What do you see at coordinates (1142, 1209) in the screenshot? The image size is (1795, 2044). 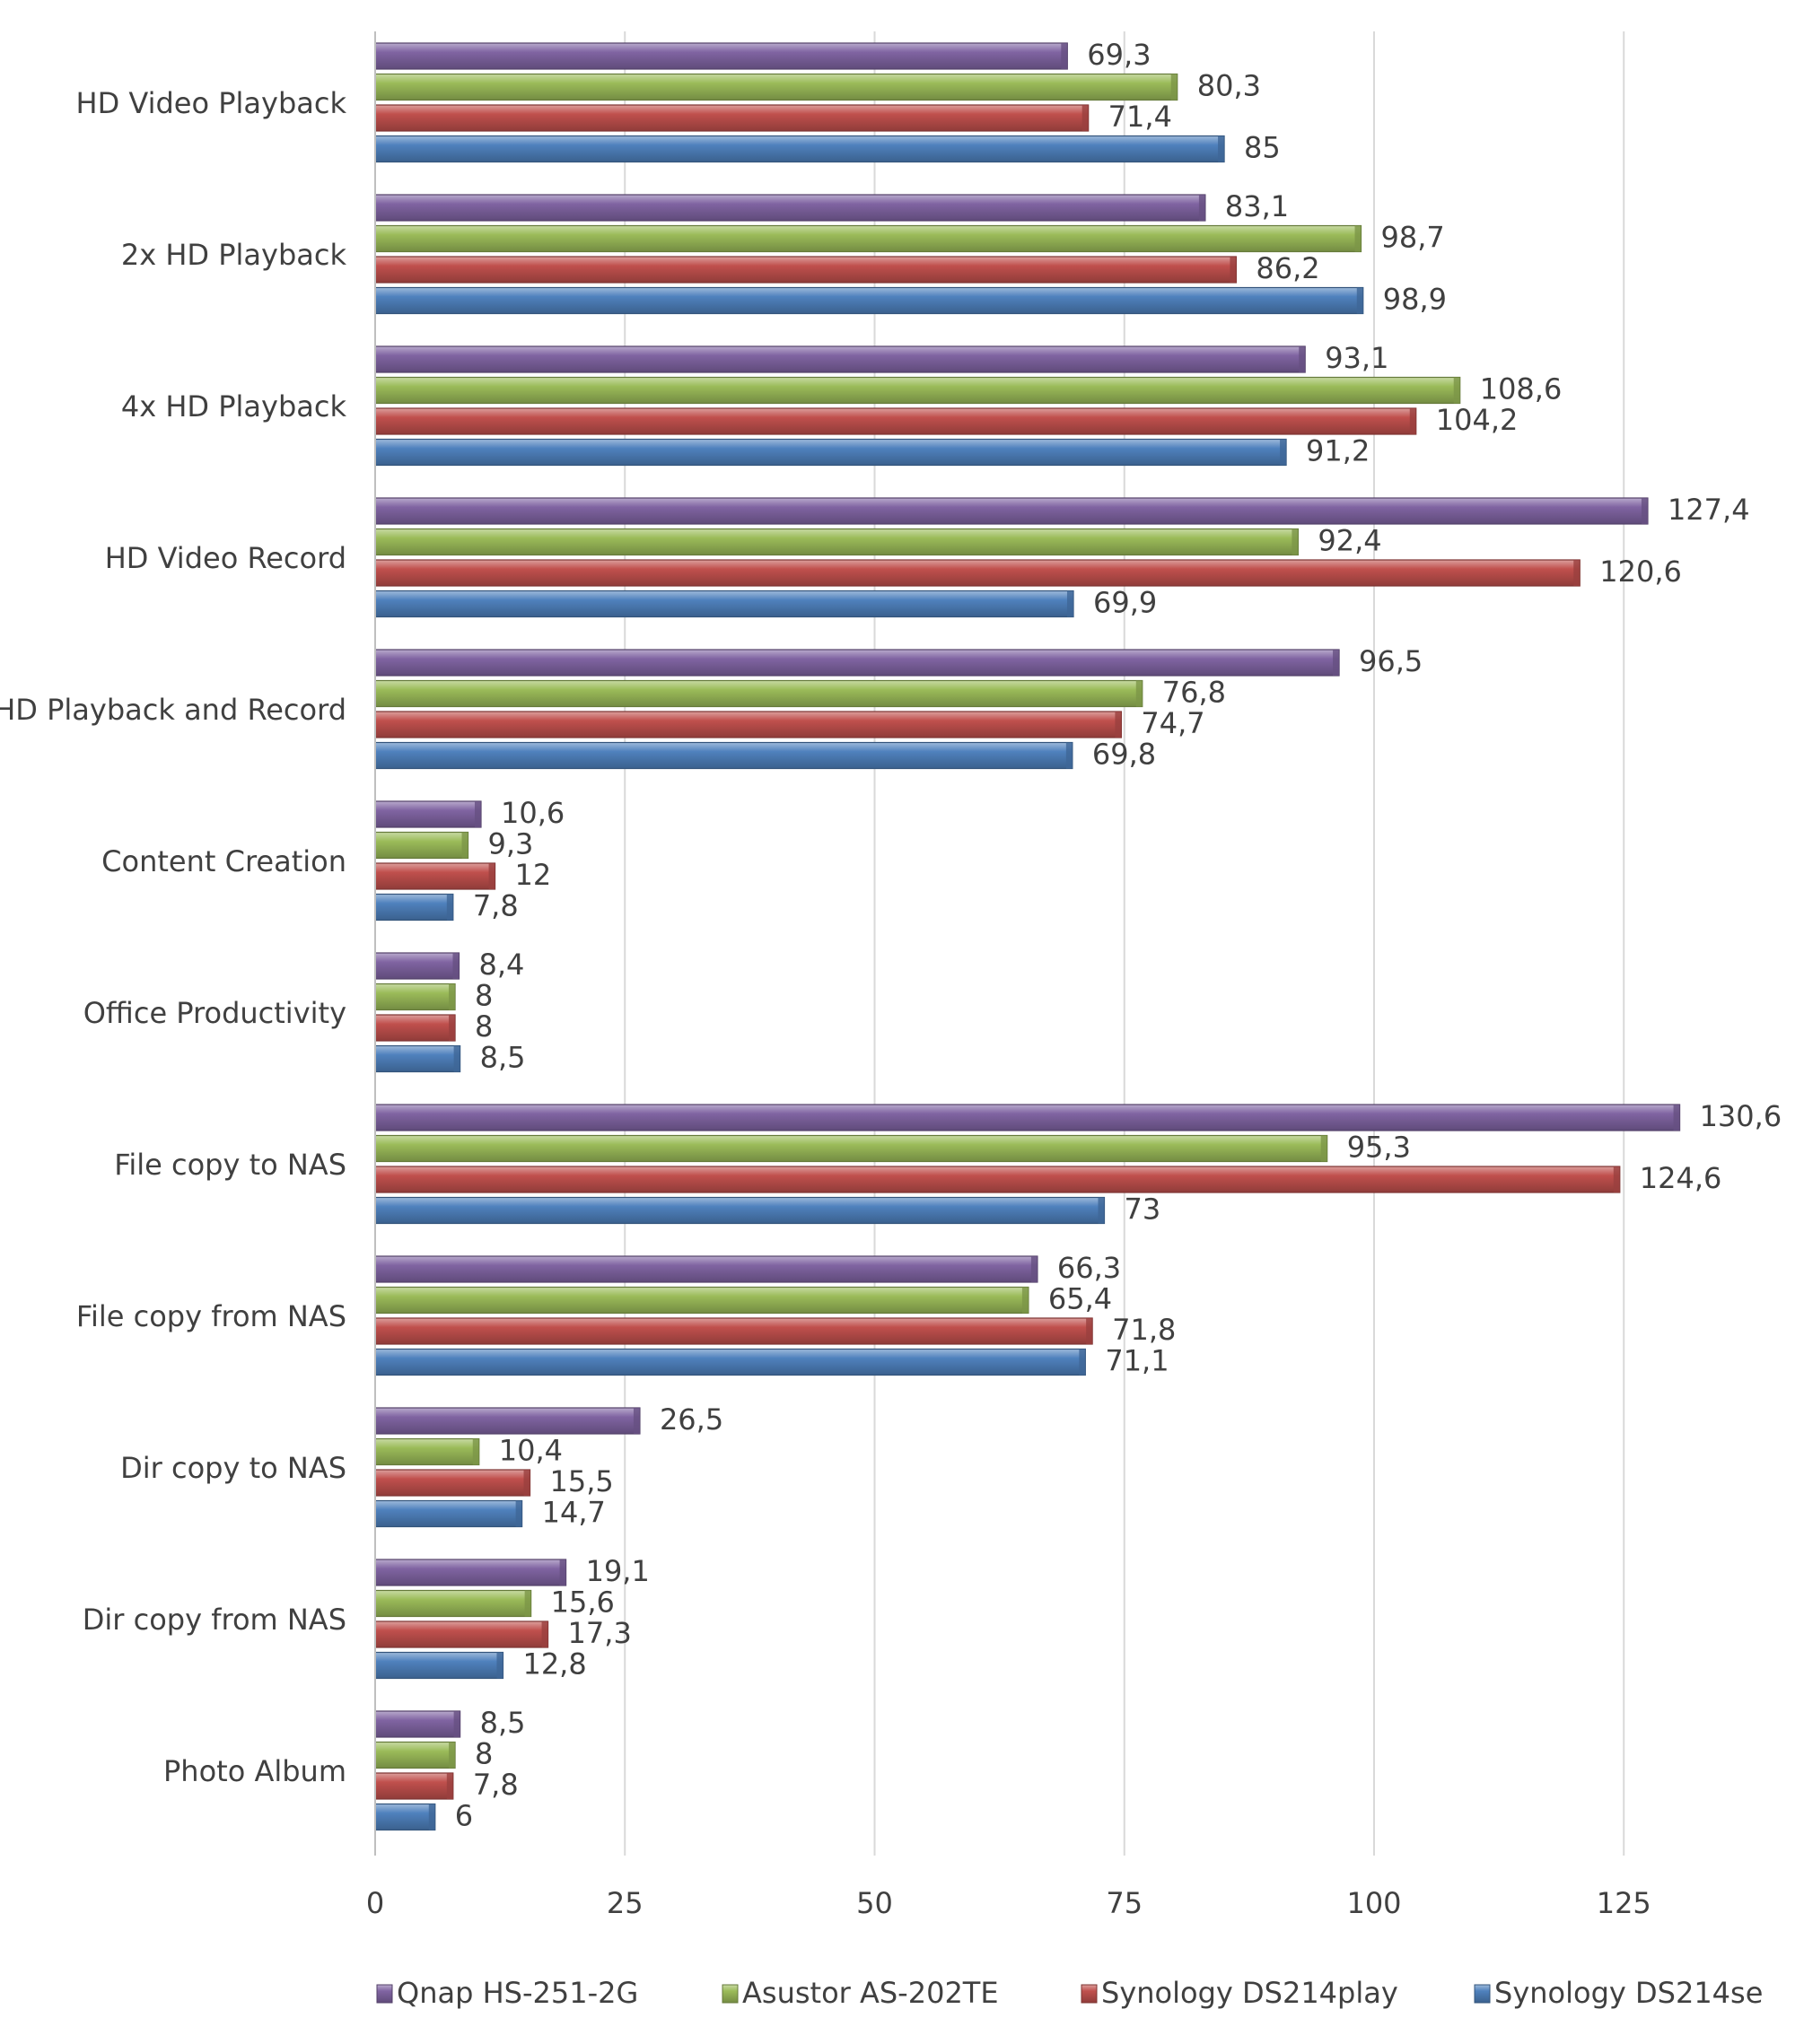 I see `data-label-synology-ds214se-file-copy-to-nas: 73` at bounding box center [1142, 1209].